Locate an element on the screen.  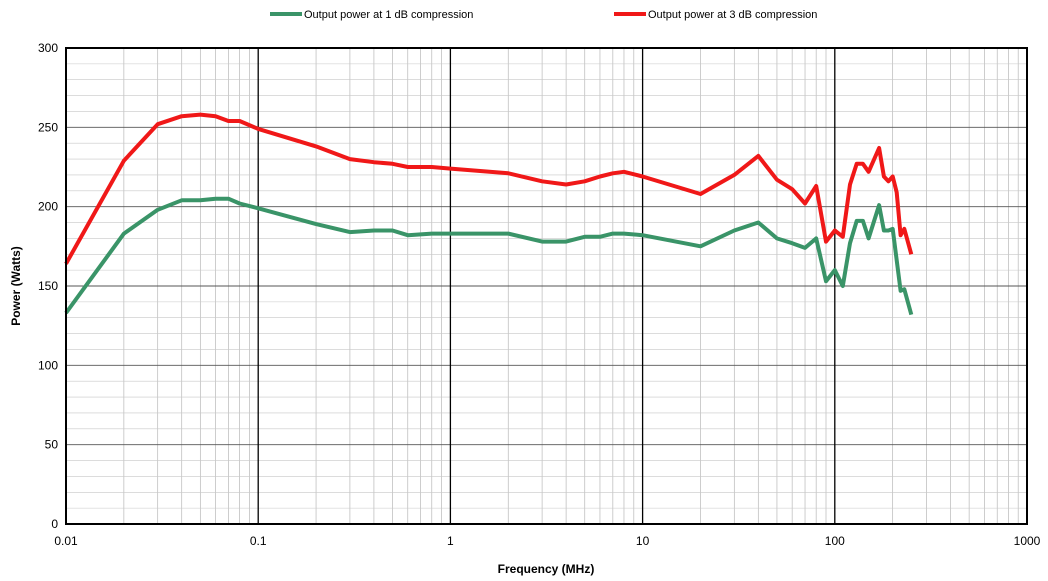
y-tick-labels: 0 50 100 150 200 250 300 is located at coordinates (48, 286).